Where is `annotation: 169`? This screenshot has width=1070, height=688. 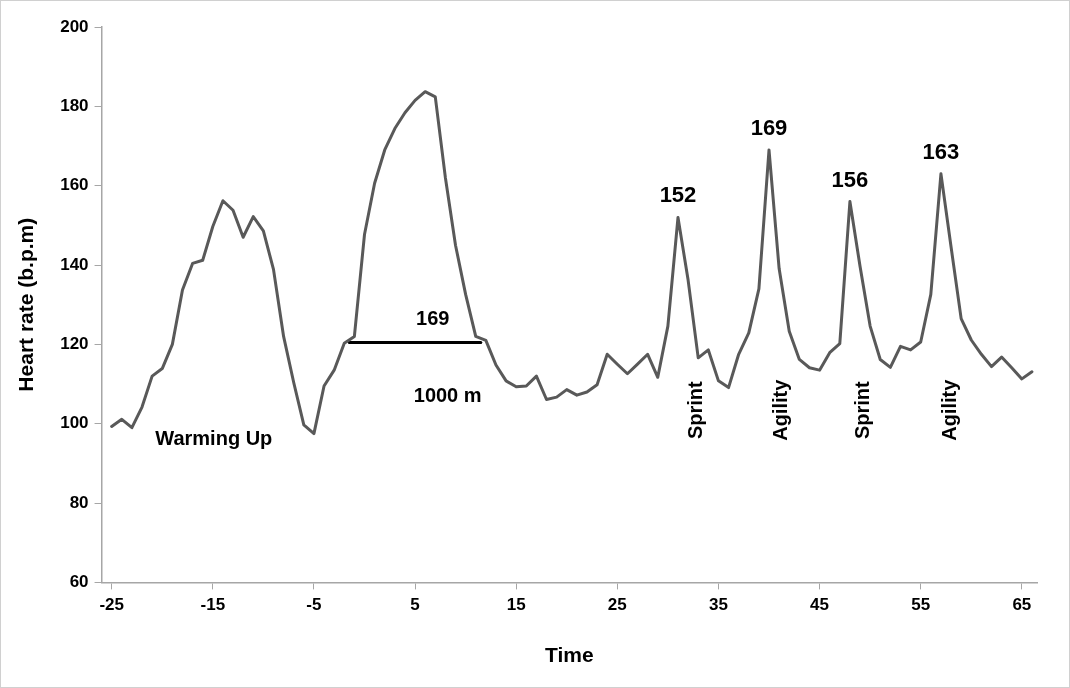 annotation: 169 is located at coordinates (433, 318).